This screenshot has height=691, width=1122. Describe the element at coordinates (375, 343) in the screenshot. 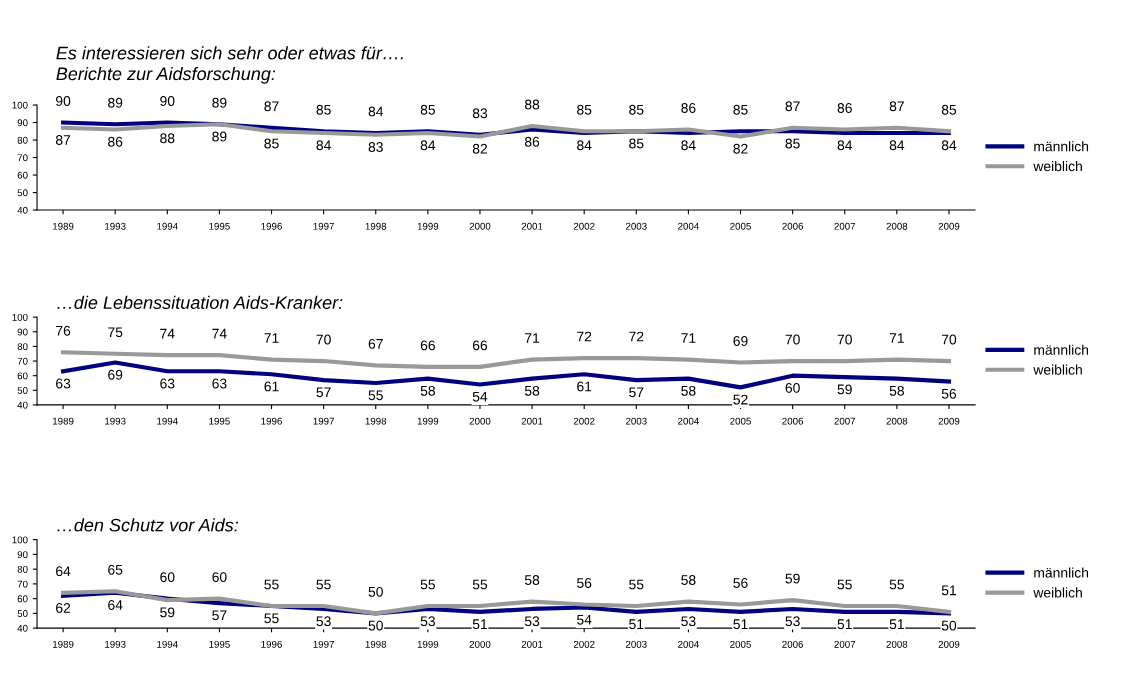

I see `data-label: 67` at that location.